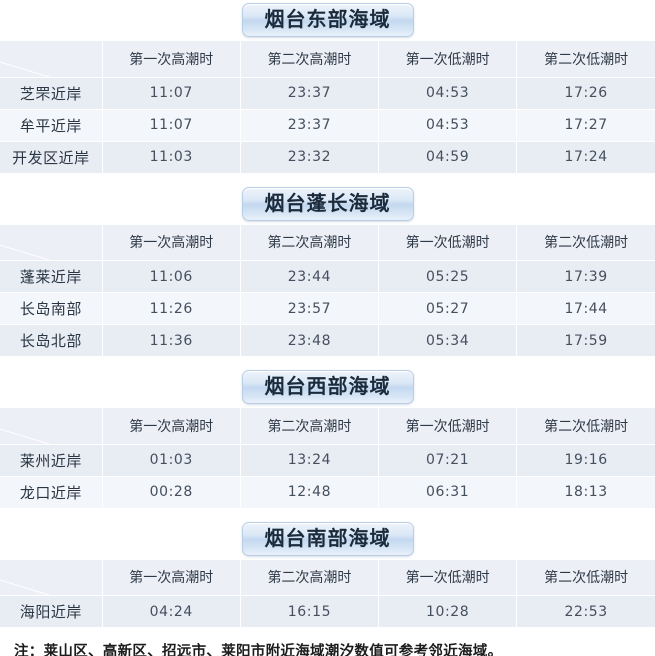 This screenshot has width=655, height=656. I want to click on tide-time-cell: 16:15, so click(310, 611).